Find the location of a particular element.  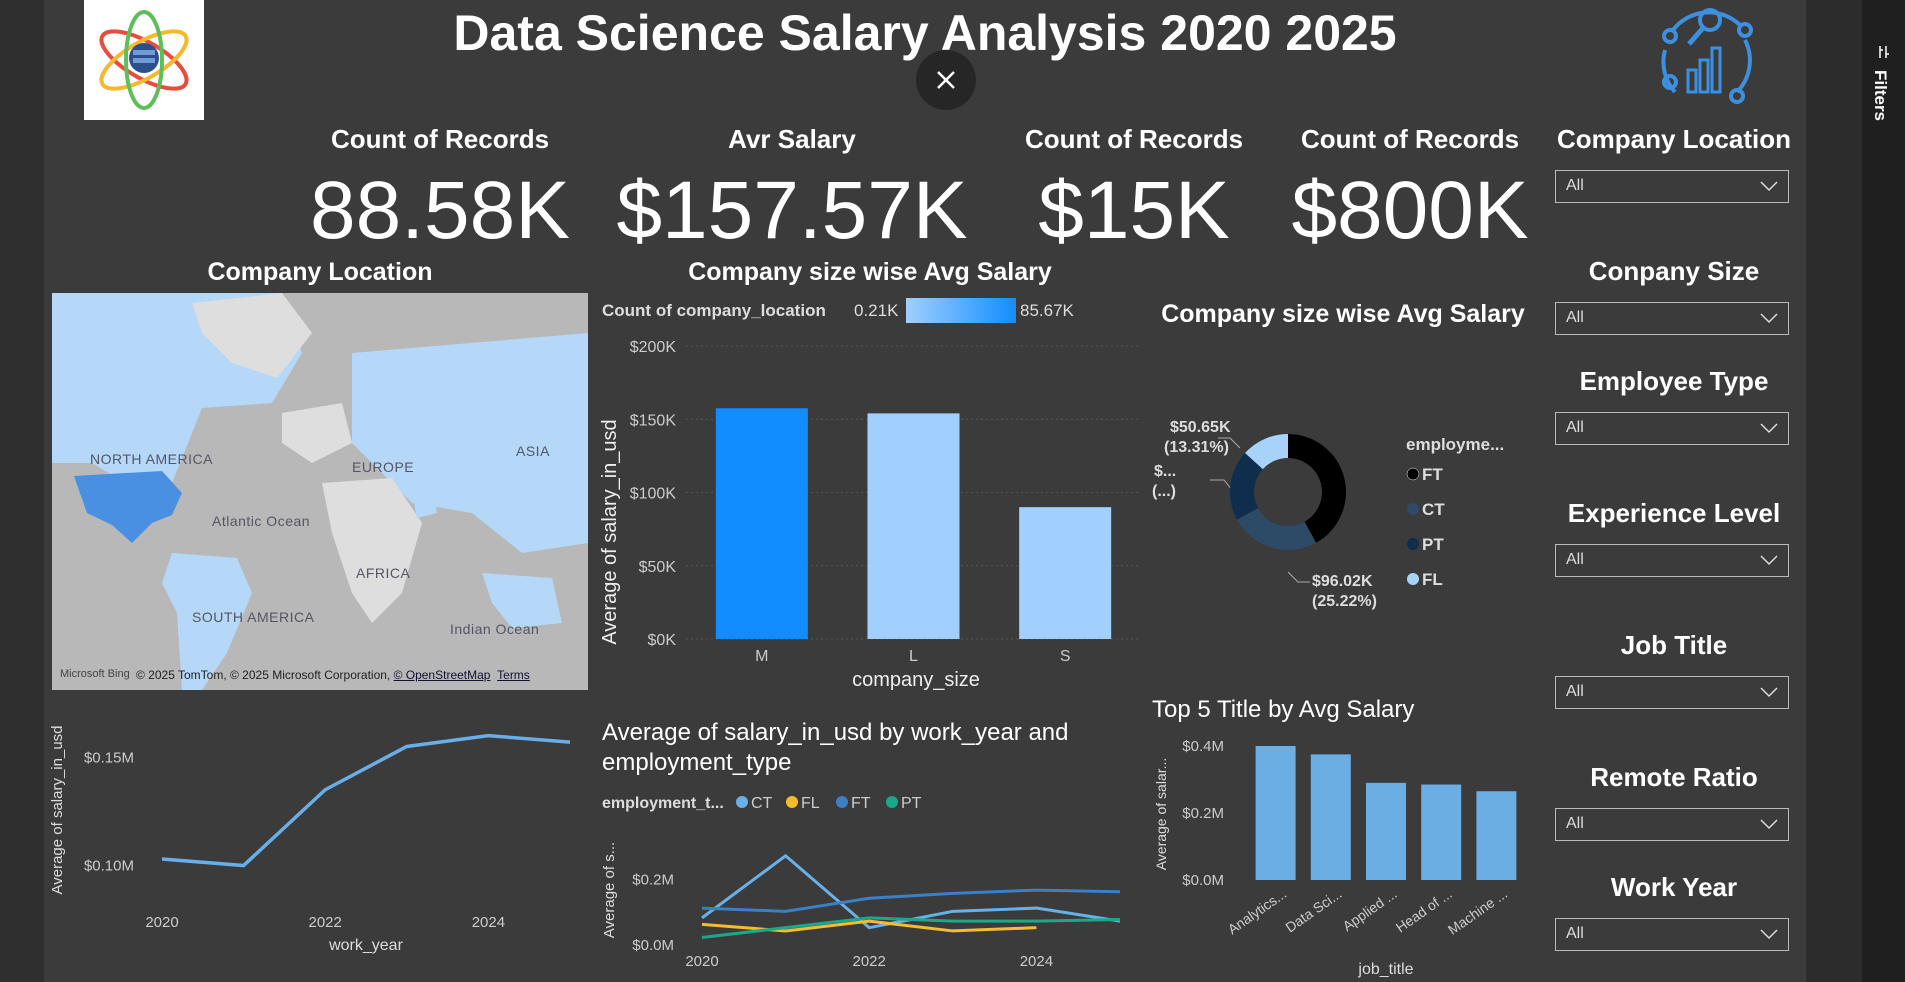

top5-x-label: job_title is located at coordinates (1385, 969).